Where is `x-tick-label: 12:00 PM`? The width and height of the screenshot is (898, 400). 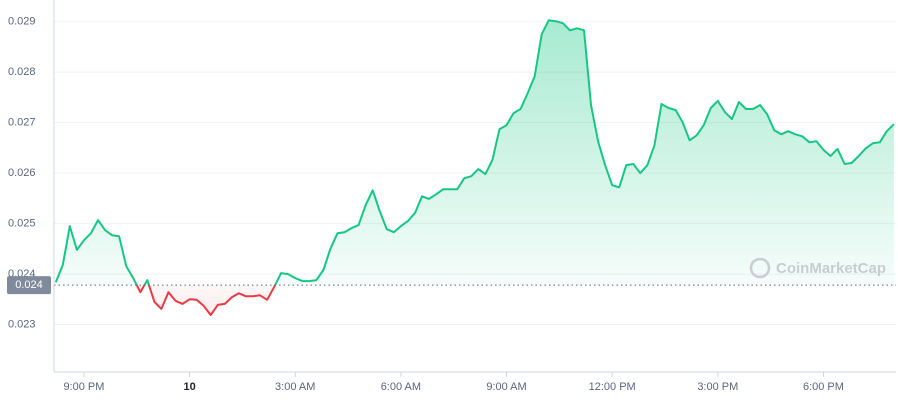
x-tick-label: 12:00 PM is located at coordinates (612, 387).